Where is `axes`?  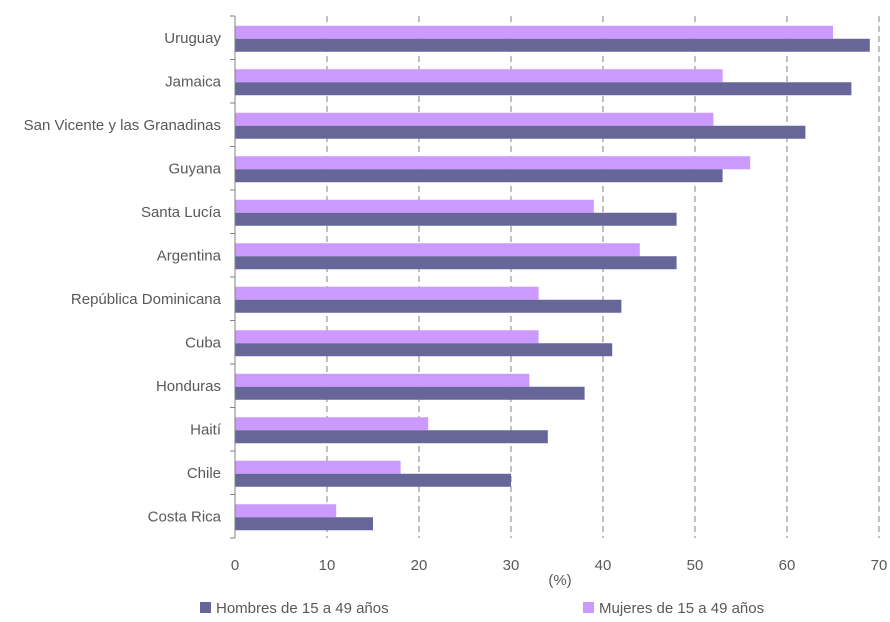
axes is located at coordinates (233, 277).